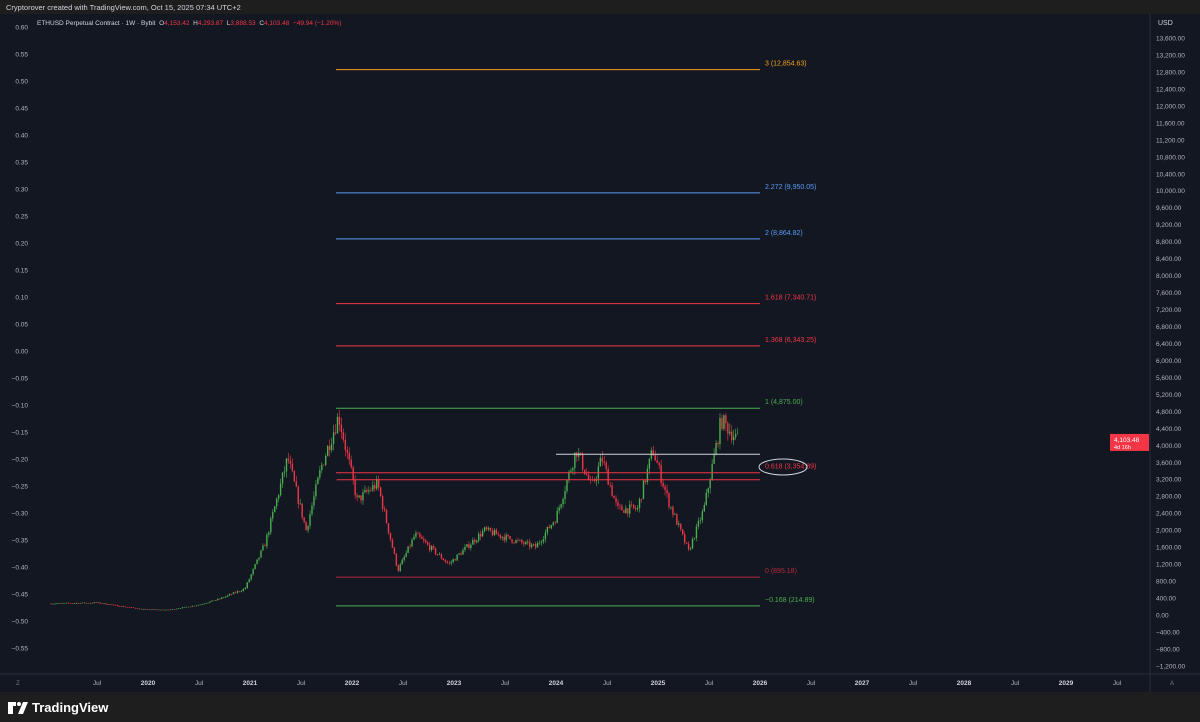 Image resolution: width=1200 pixels, height=722 pixels. I want to click on price-tick-label: 1,200.00, so click(1169, 565).